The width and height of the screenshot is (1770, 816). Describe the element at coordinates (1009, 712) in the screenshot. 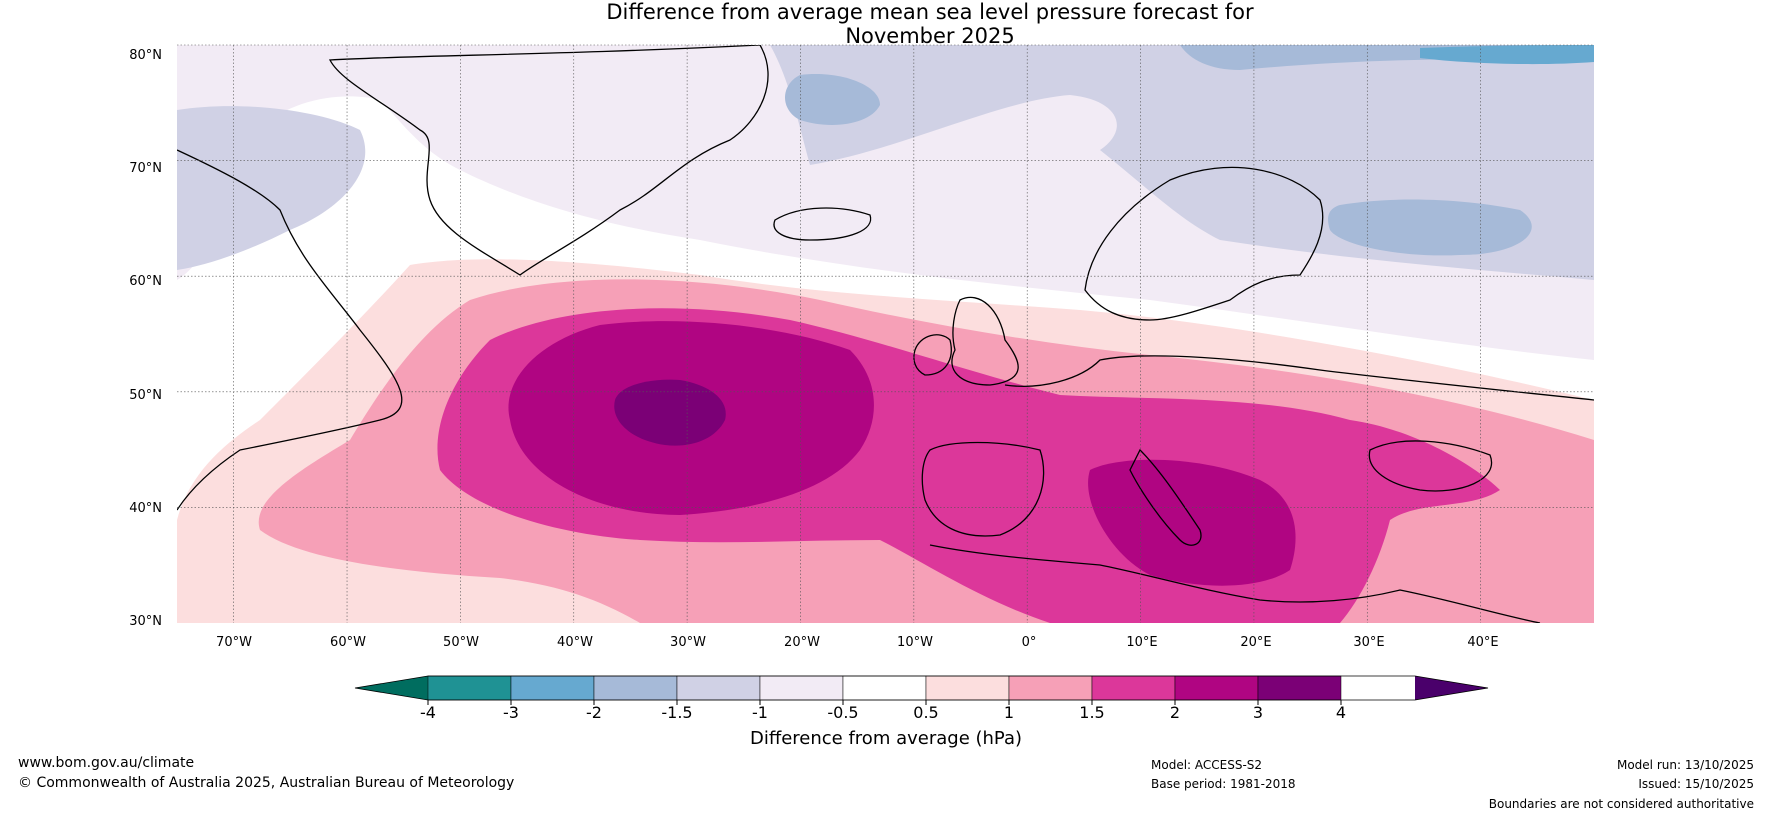

I see `colorbar-tick-label: 1` at that location.